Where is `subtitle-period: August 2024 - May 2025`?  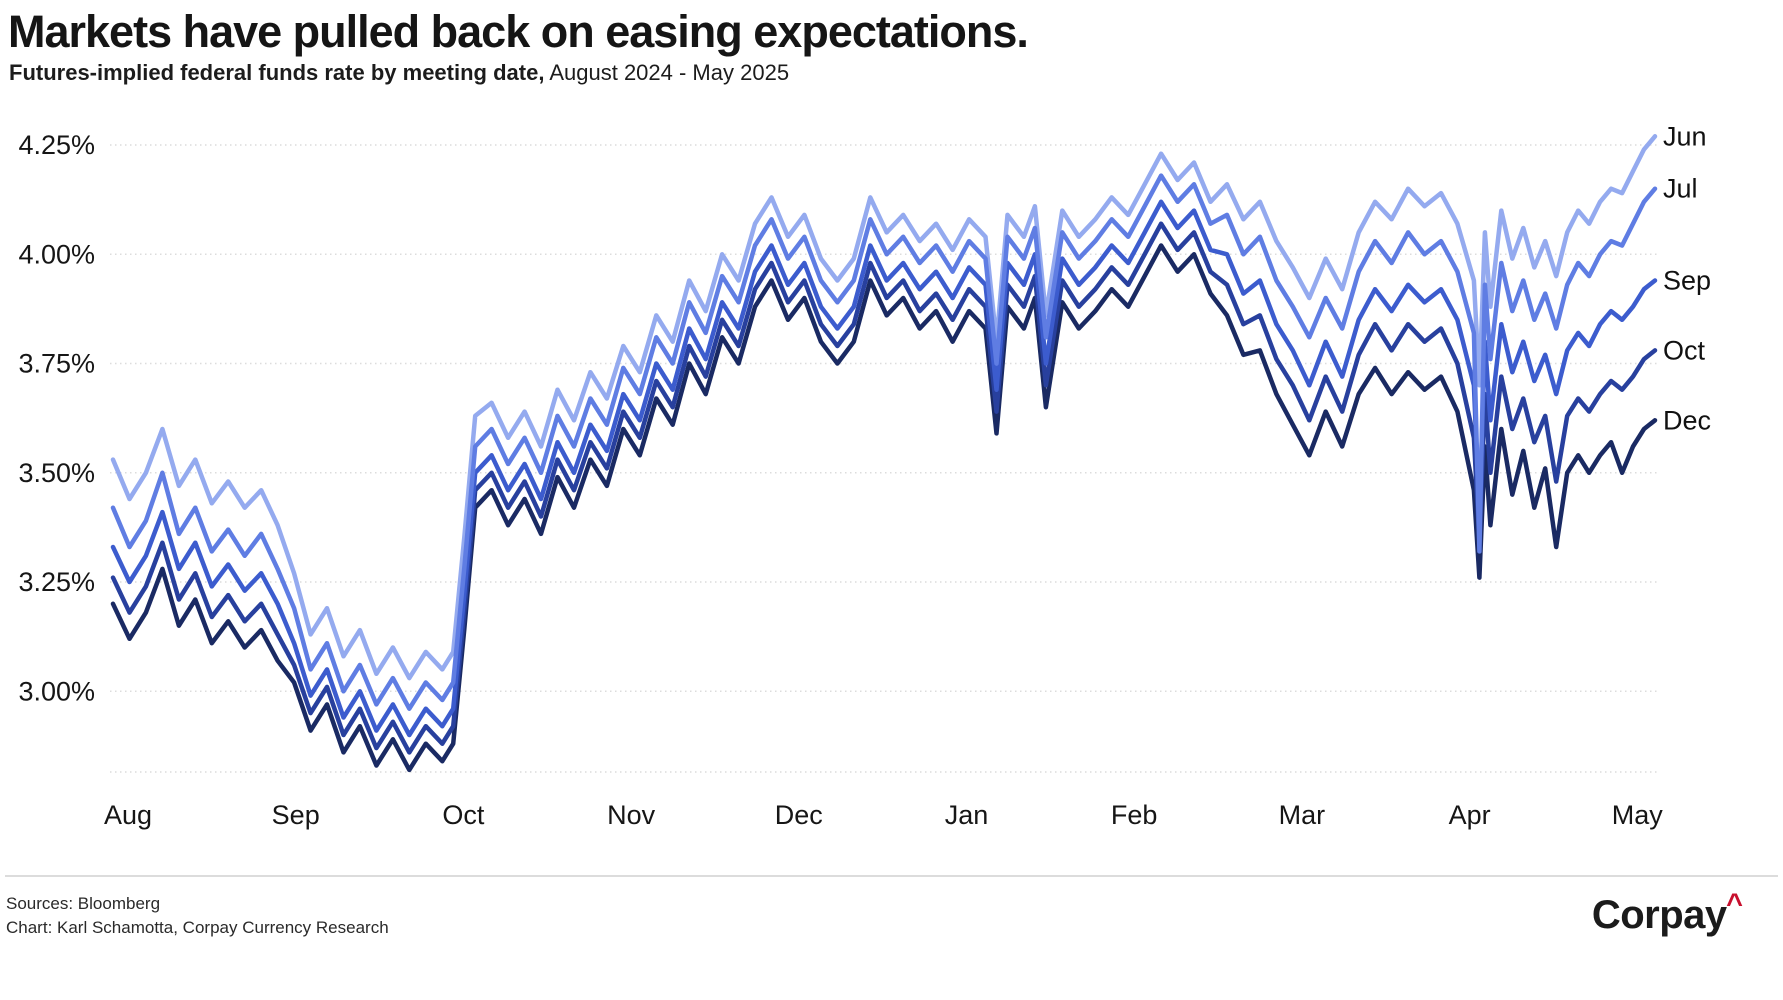 subtitle-period: August 2024 - May 2025 is located at coordinates (667, 72).